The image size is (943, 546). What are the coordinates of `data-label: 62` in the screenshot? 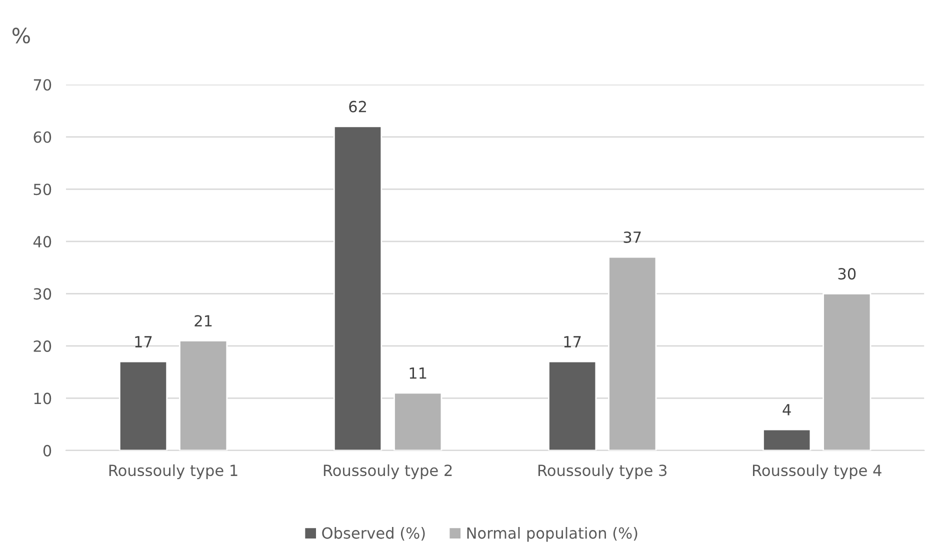 It's located at (357, 106).